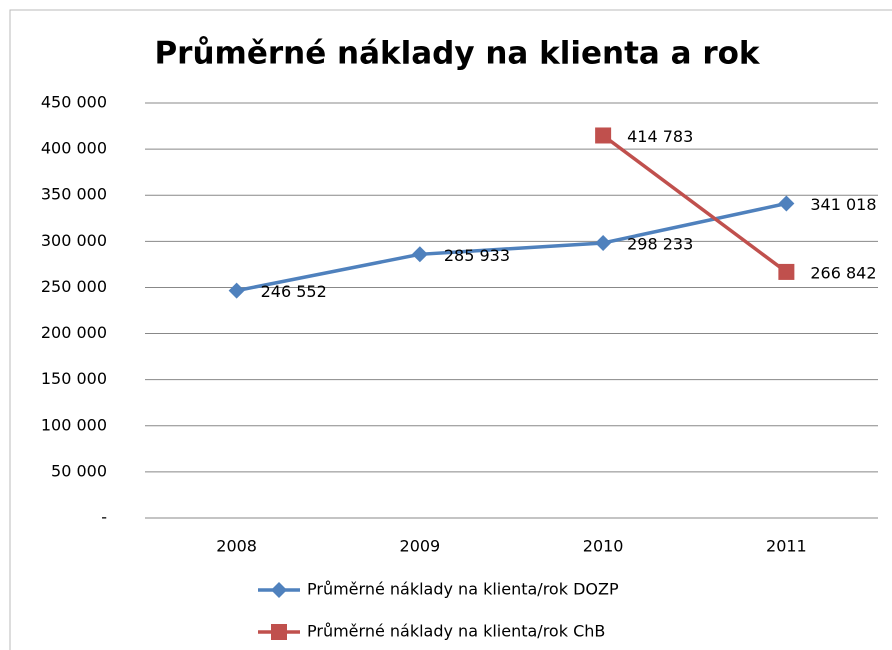  I want to click on data-label: 246 552, so click(294, 291).